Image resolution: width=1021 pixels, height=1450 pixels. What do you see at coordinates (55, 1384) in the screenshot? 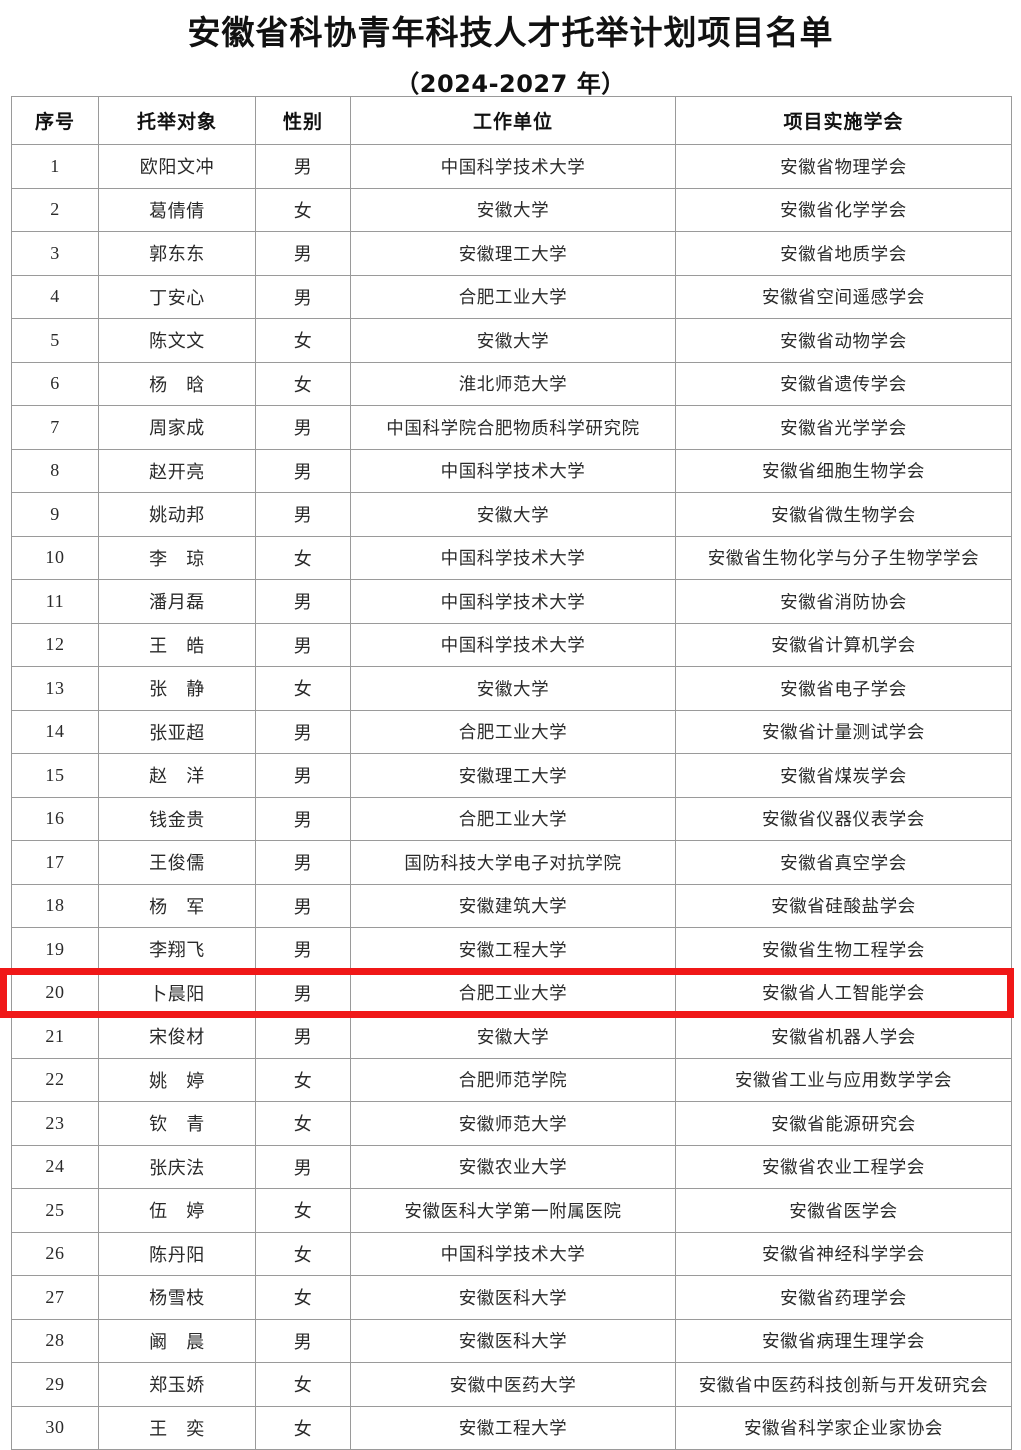
I see `cell-index: 29` at bounding box center [55, 1384].